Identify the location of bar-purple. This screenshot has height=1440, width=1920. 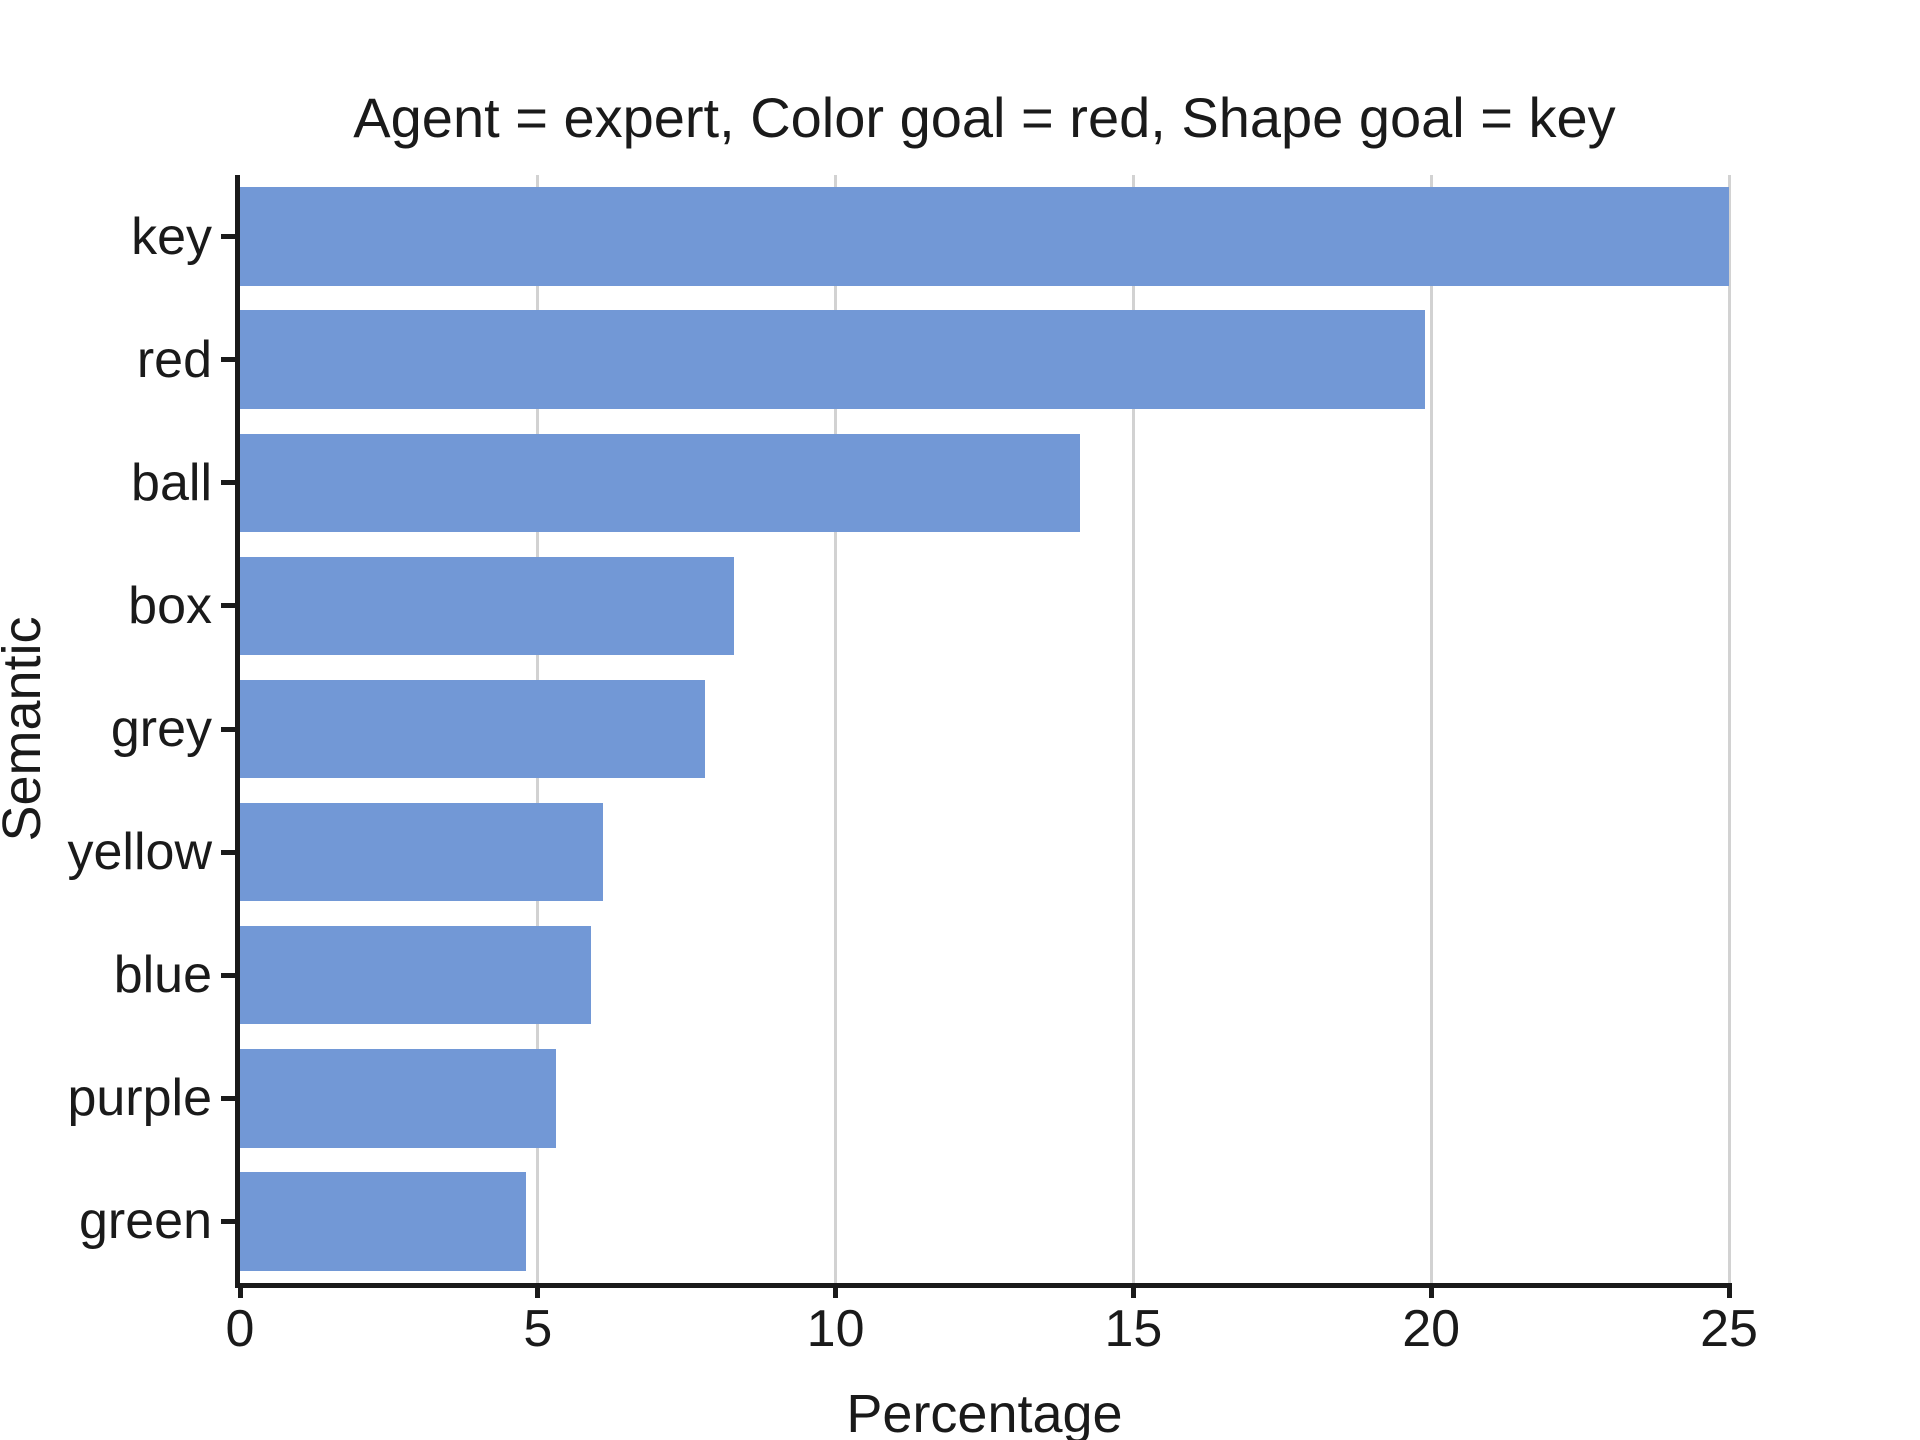
(398, 1098).